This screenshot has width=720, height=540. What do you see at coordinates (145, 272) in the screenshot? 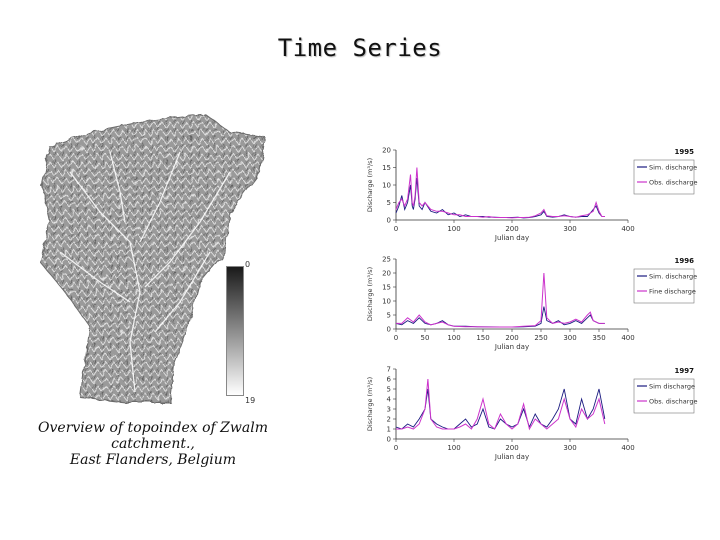
I see `drainage-network` at bounding box center [145, 272].